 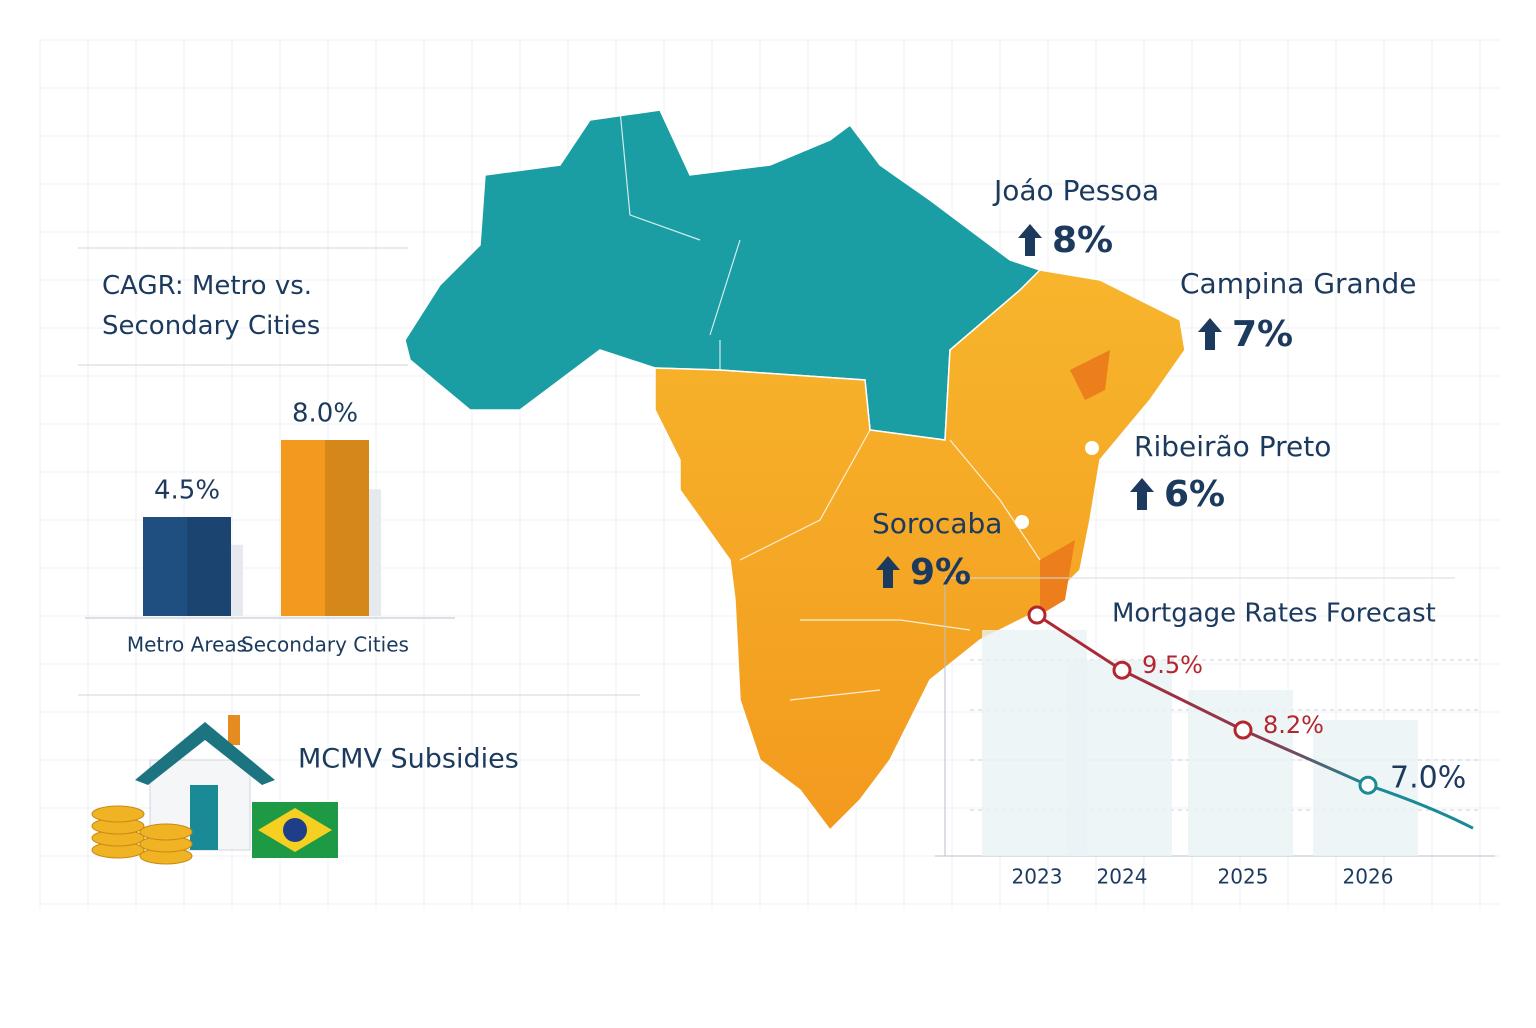 I want to click on city-growth: 6%, so click(x=1194, y=494).